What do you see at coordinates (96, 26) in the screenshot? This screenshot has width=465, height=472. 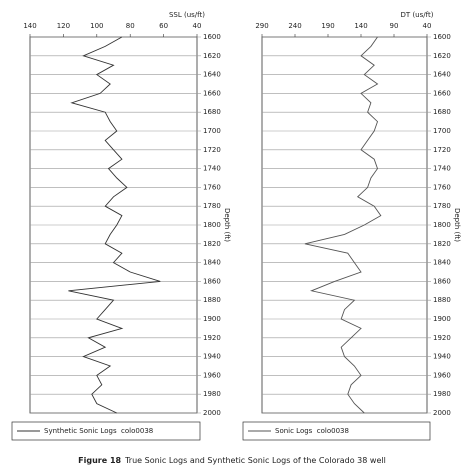 I see `value-tick-label: 100` at bounding box center [96, 26].